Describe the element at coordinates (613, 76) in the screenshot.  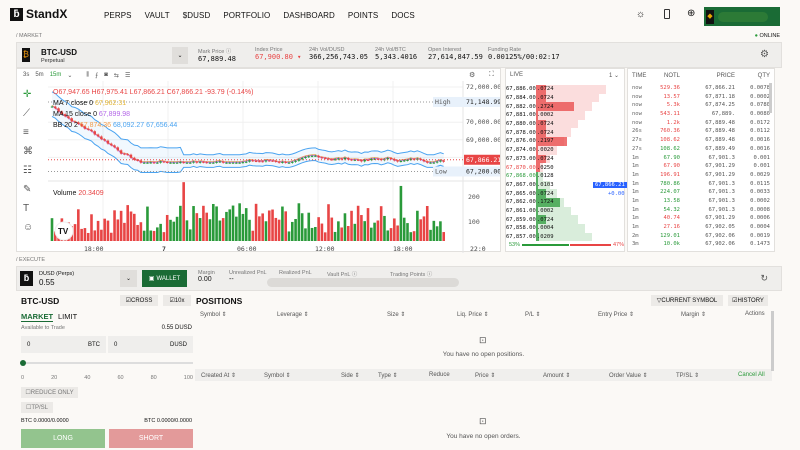
I see `group-select: 1 ⌄` at that location.